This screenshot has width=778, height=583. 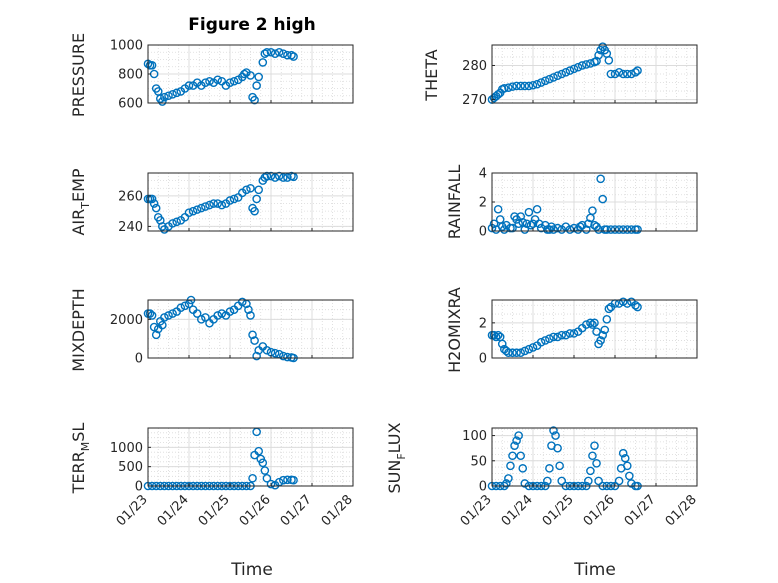 I want to click on subplot-4: 0 2 4, so click(x=588, y=203).